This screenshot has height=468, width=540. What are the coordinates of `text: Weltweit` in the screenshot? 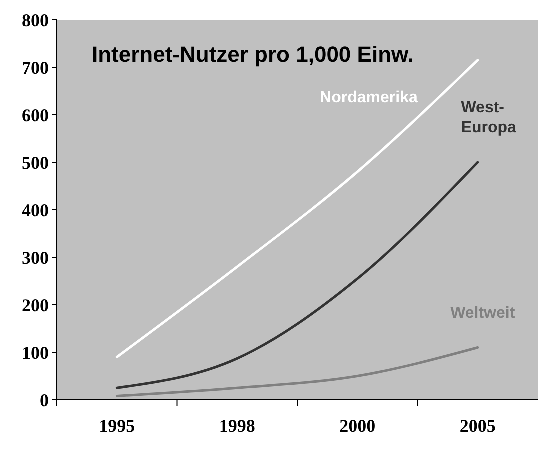 It's located at (483, 313).